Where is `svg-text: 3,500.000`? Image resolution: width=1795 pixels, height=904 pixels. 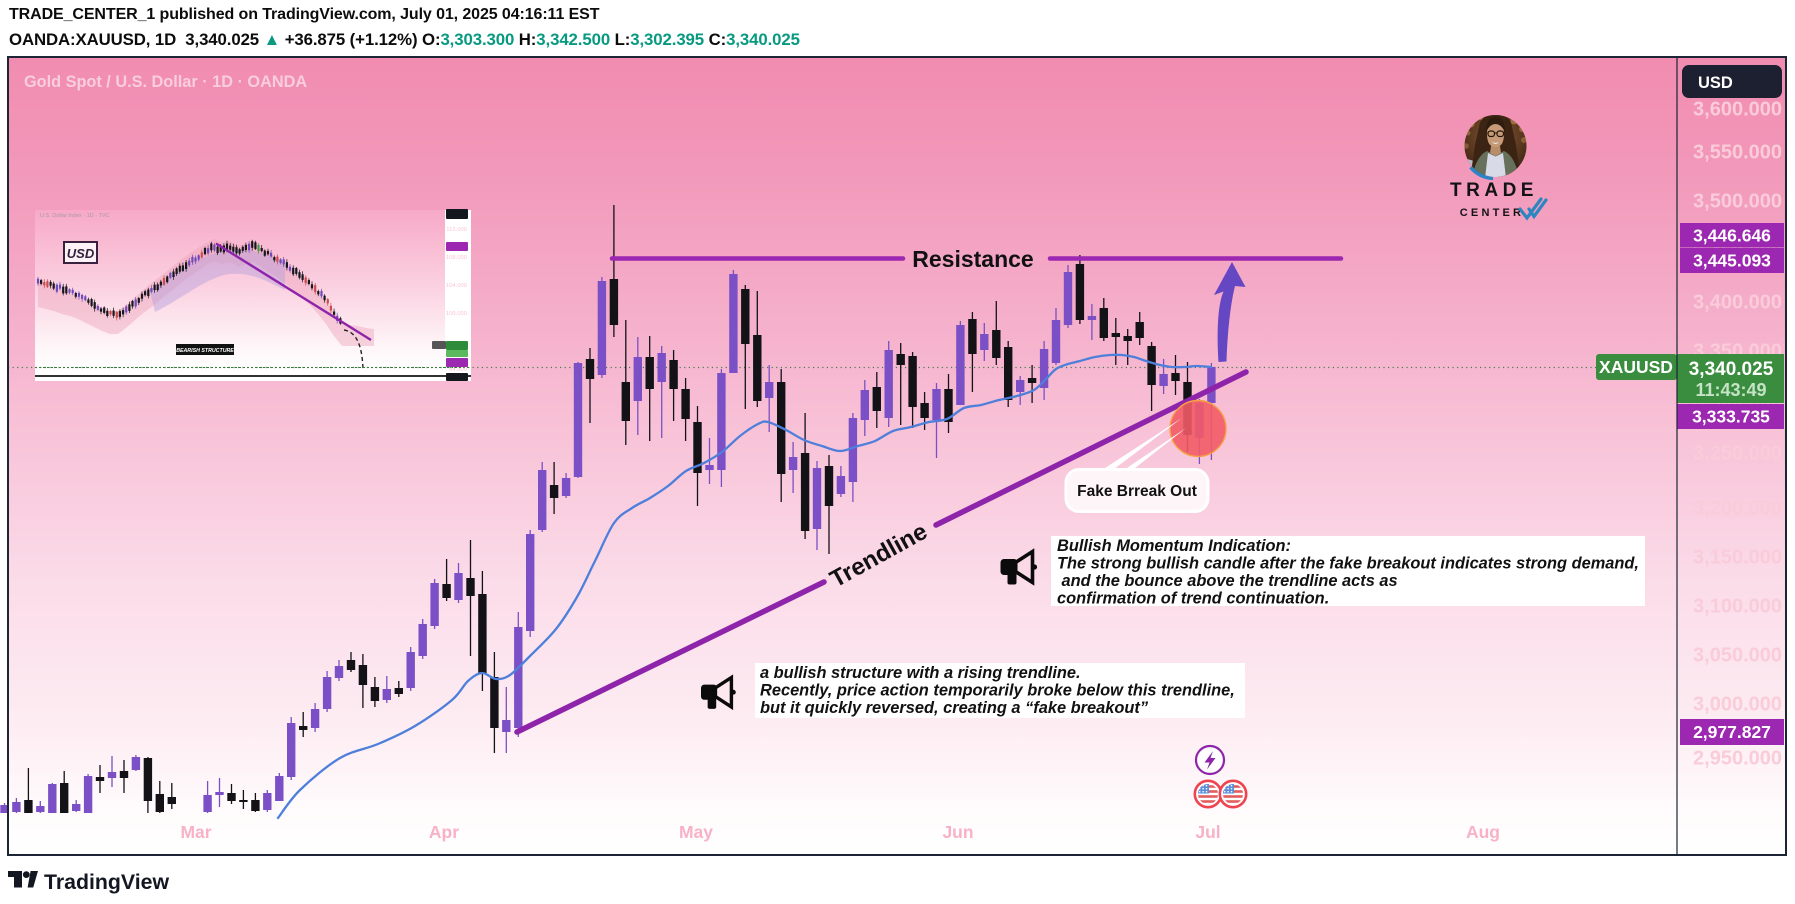
svg-text: 3,500.000 is located at coordinates (1737, 202).